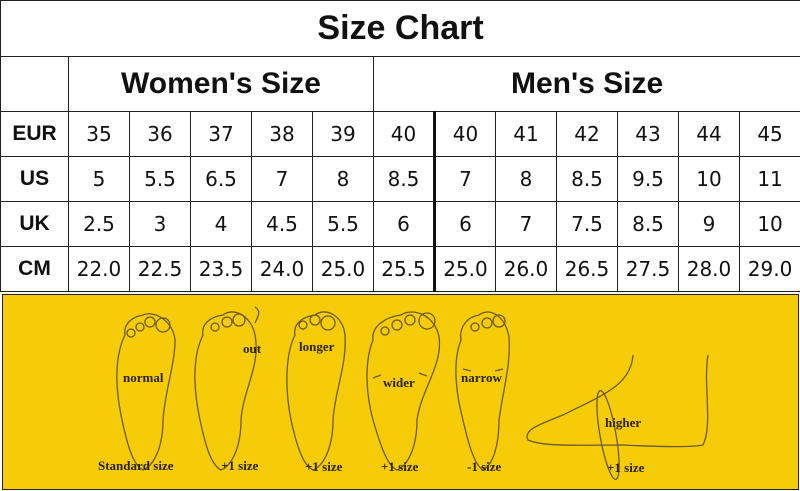  Describe the element at coordinates (221, 134) in the screenshot. I see `size-cell: 37` at that location.